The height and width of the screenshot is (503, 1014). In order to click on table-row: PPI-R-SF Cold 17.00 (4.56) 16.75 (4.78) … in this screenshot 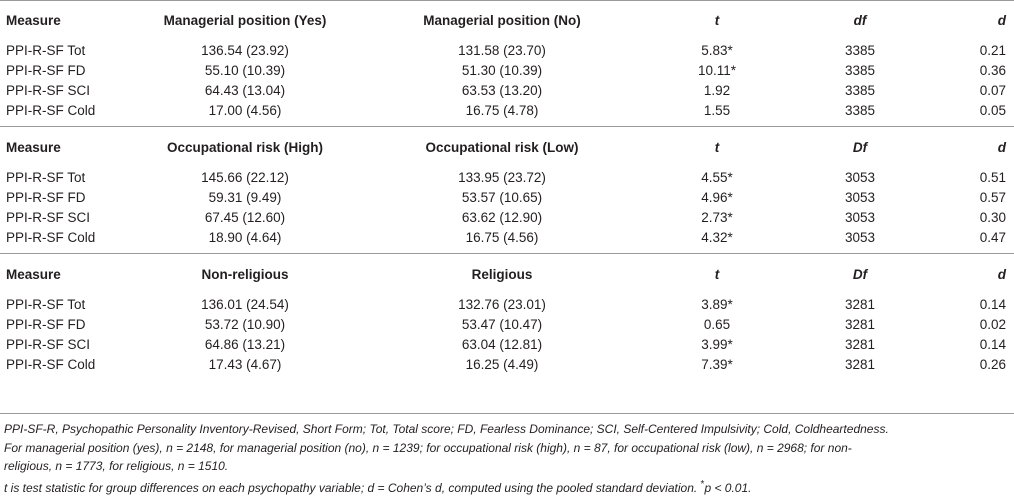, I will do `click(507, 110)`.